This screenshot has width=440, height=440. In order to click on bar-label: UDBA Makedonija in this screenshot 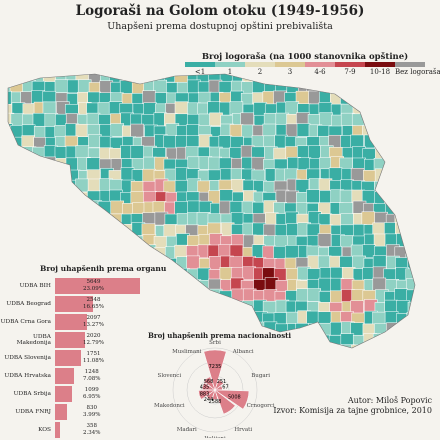, I will do `click(33, 340)`.